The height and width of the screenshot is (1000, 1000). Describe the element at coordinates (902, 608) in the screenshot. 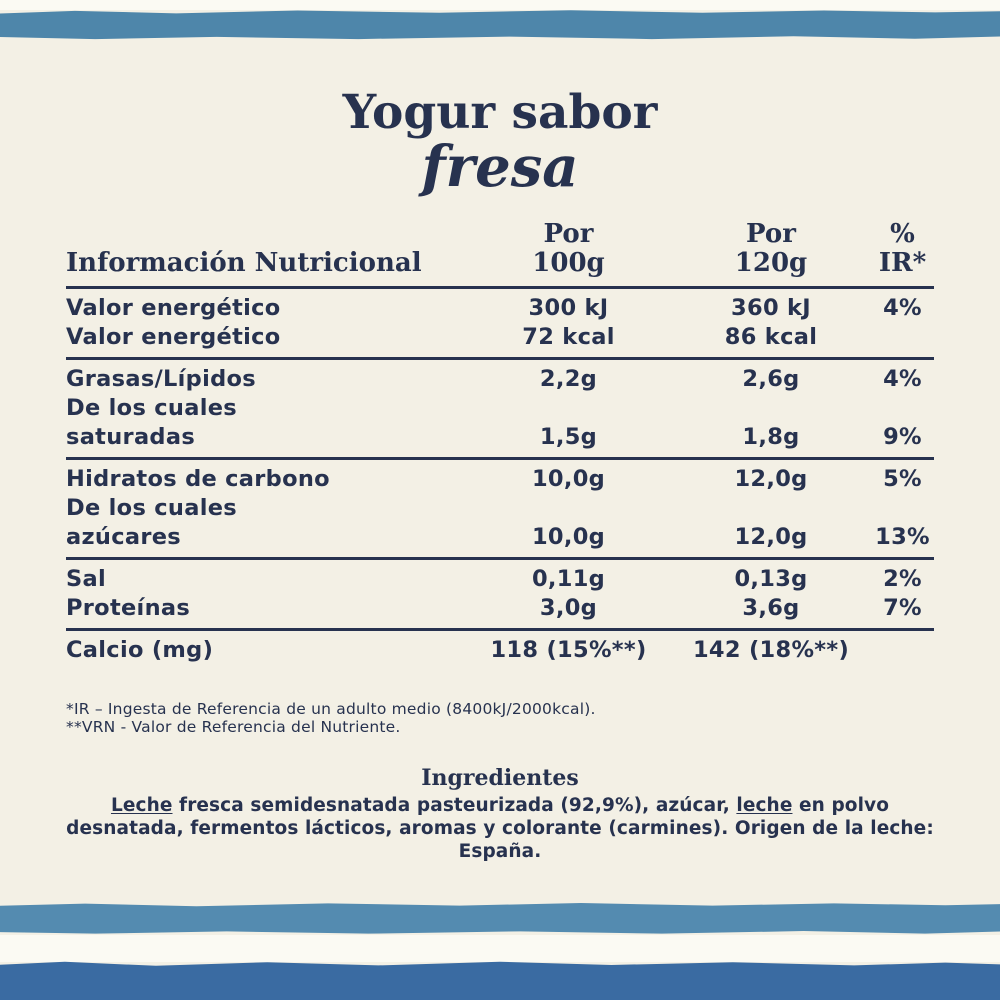

I see `value-percent-ir: 7%` at that location.